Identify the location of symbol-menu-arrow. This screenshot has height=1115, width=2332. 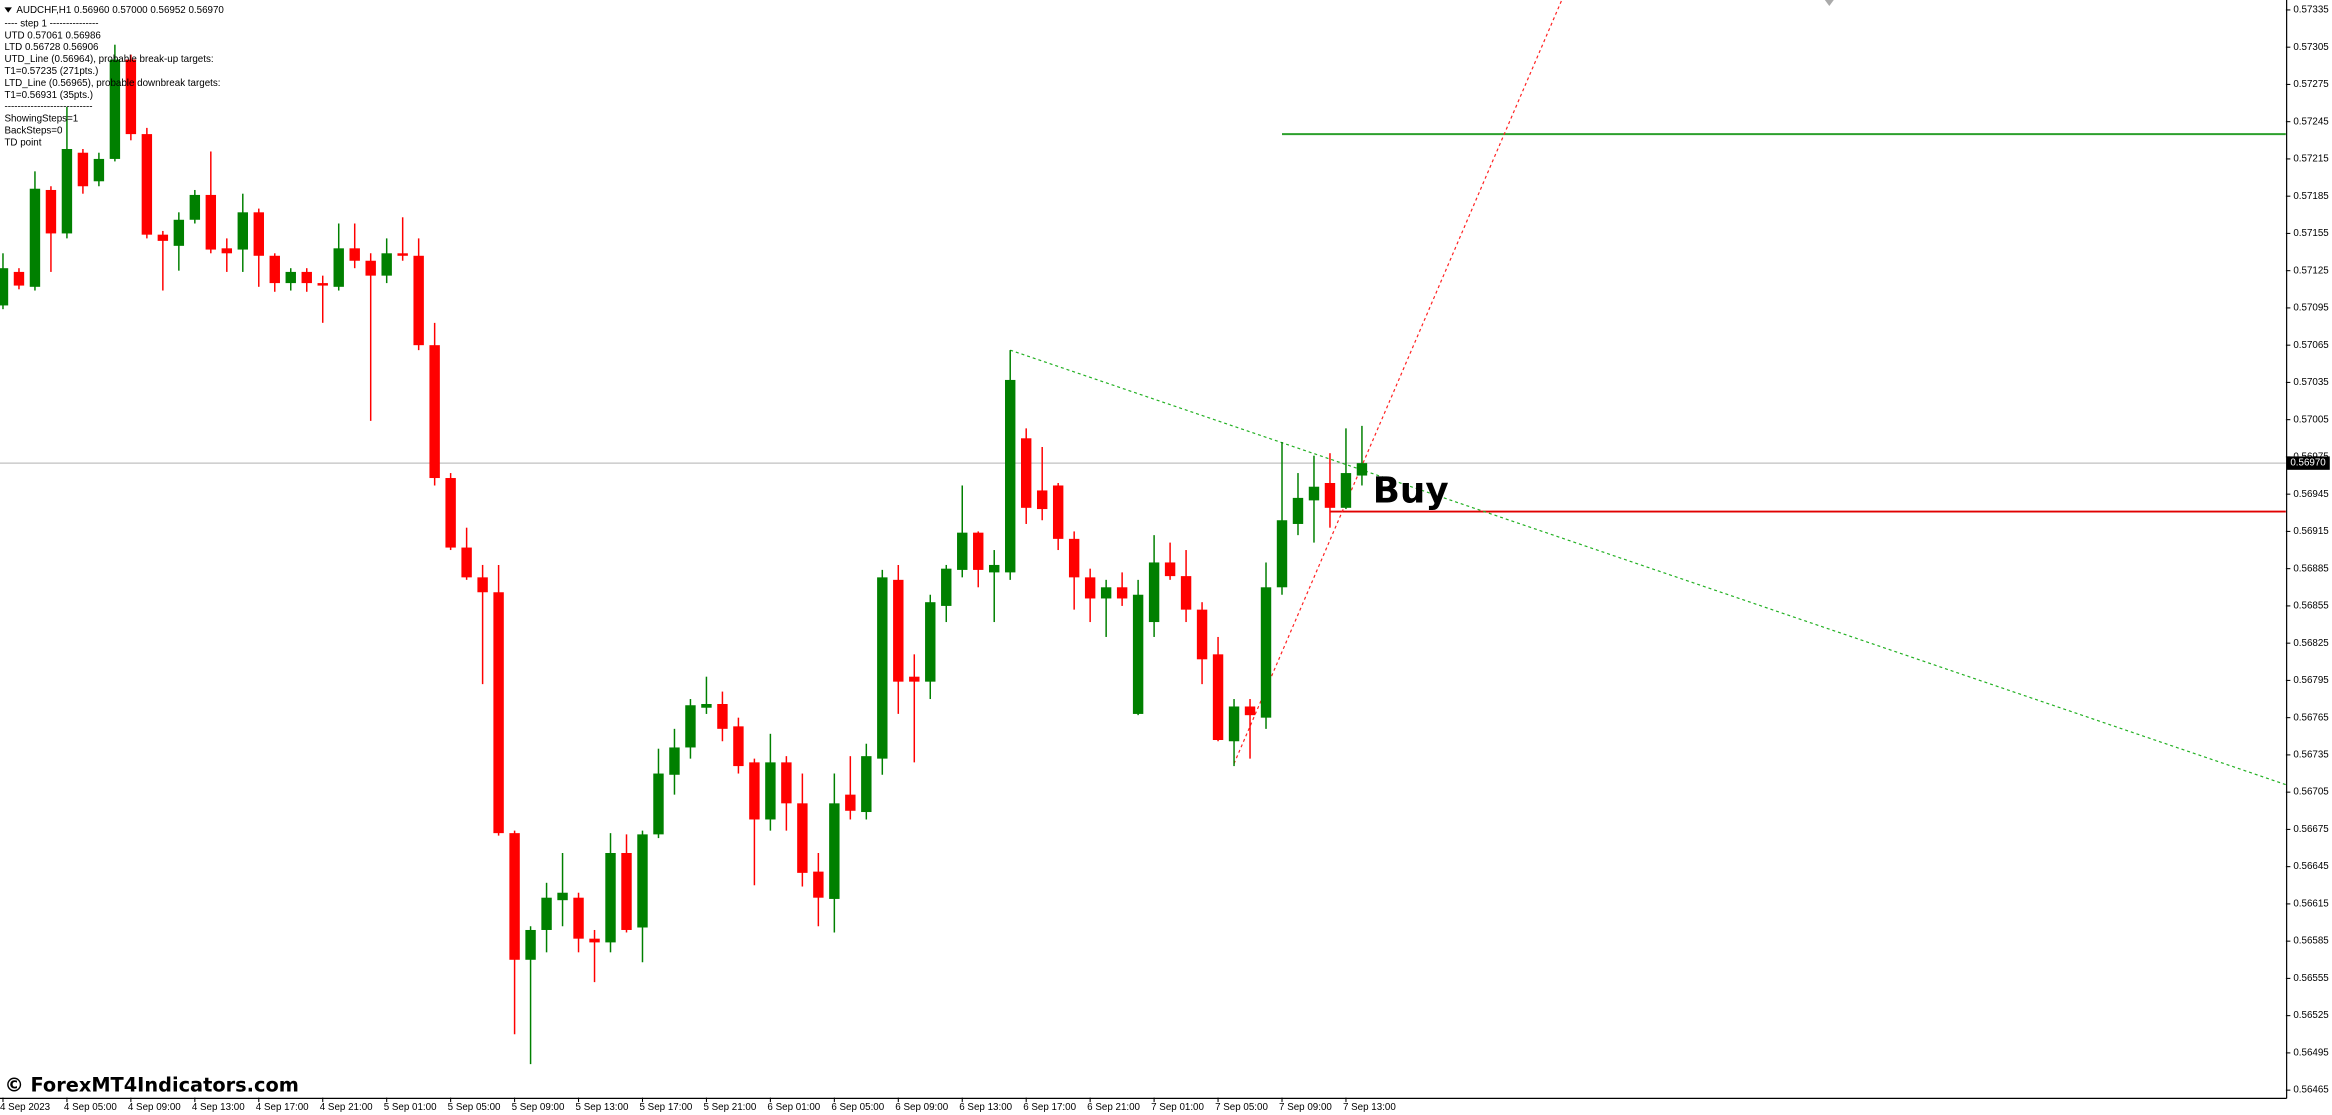
(8, 10).